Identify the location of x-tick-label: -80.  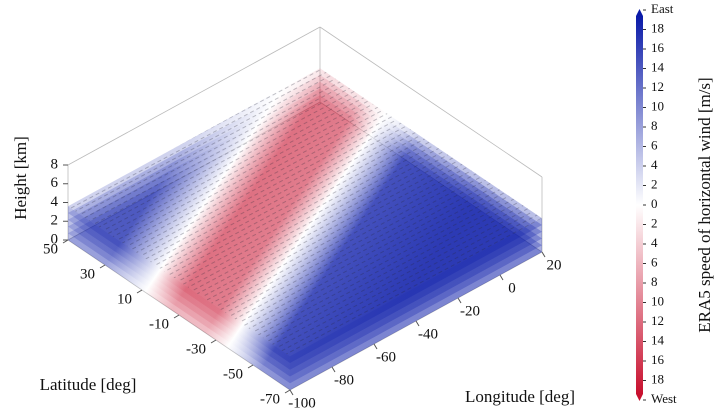
(344, 380).